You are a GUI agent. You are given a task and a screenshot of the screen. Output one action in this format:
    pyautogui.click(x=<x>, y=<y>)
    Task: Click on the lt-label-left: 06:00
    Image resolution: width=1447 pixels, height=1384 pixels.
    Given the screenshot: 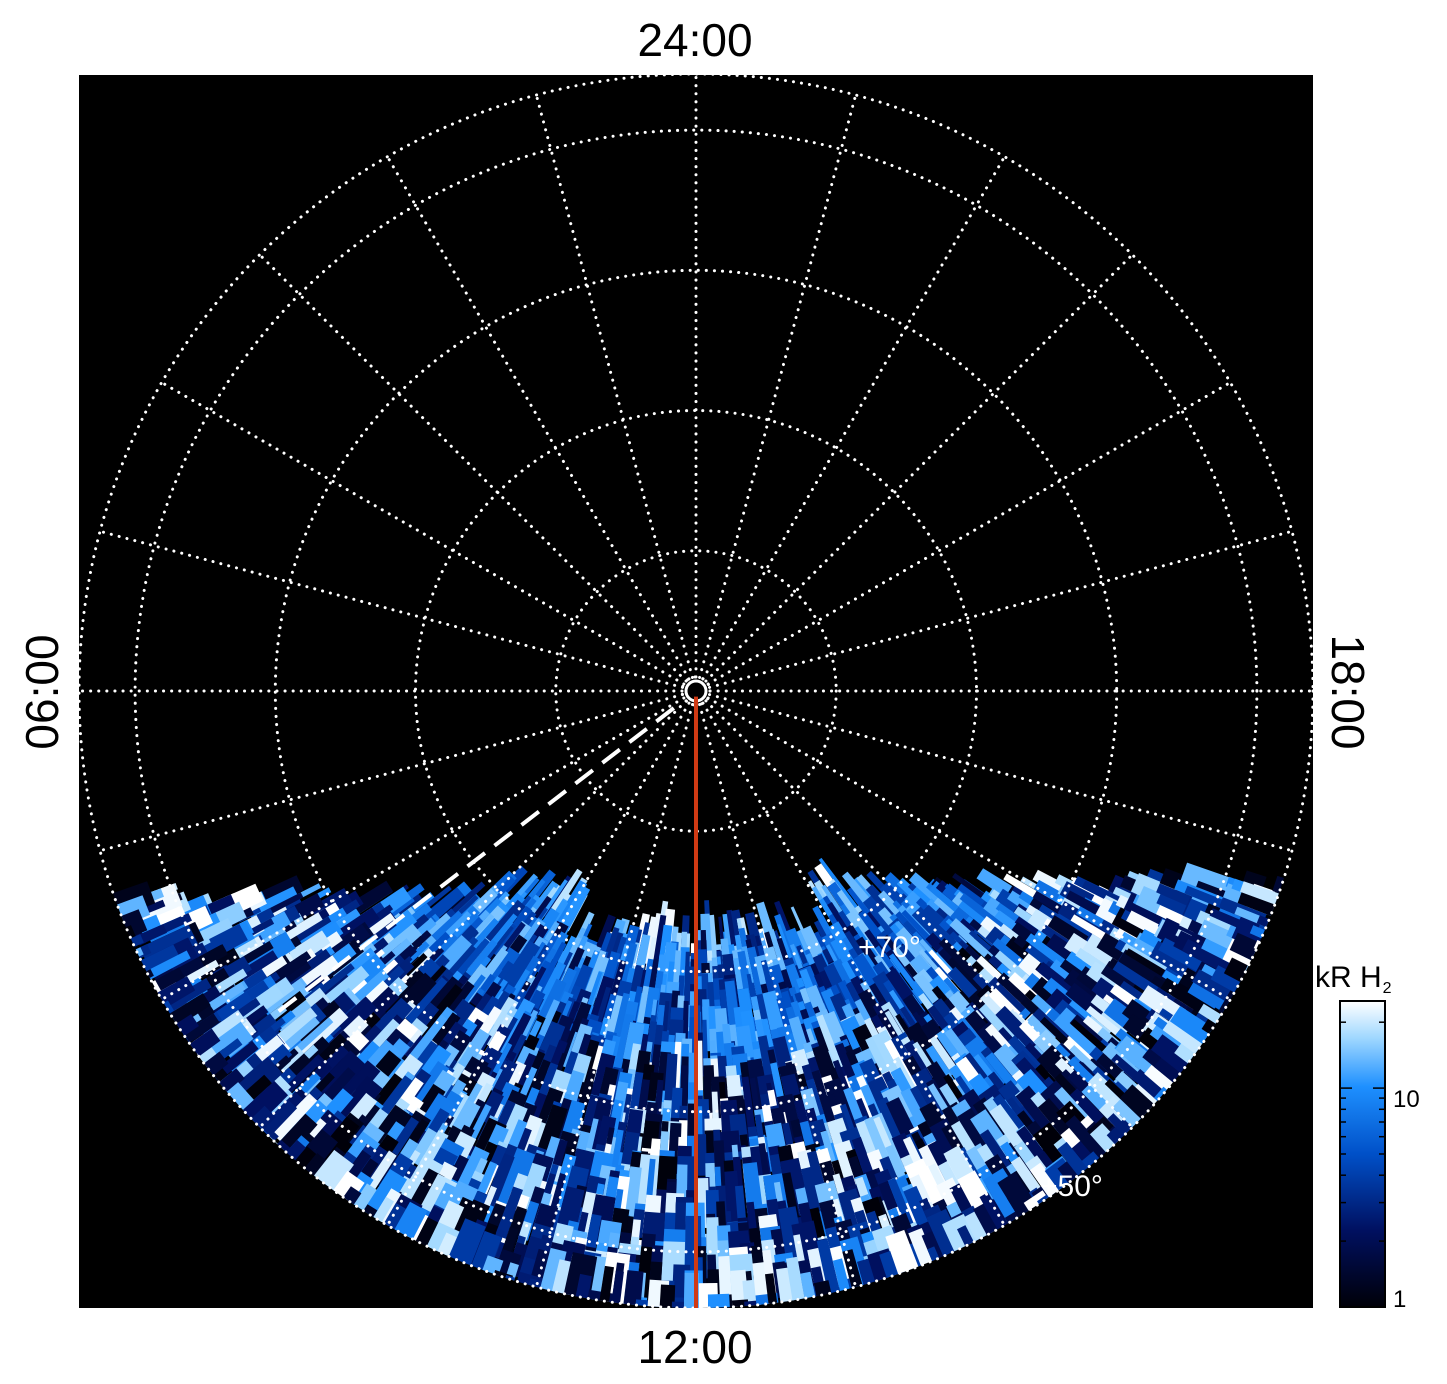 What is the action you would take?
    pyautogui.click(x=42, y=691)
    